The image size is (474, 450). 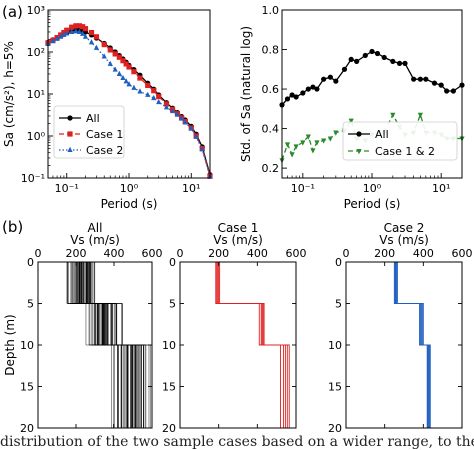 What do you see at coordinates (129, 94) in the screenshot?
I see `plot-frame` at bounding box center [129, 94].